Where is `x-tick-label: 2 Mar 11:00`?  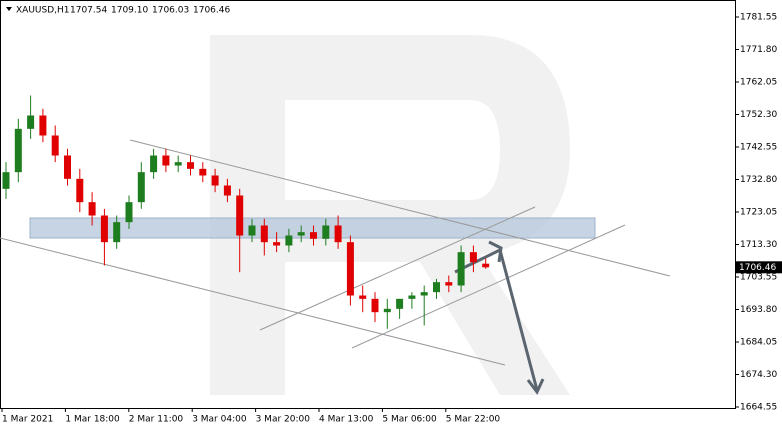 x-tick-label: 2 Mar 11:00 is located at coordinates (156, 420).